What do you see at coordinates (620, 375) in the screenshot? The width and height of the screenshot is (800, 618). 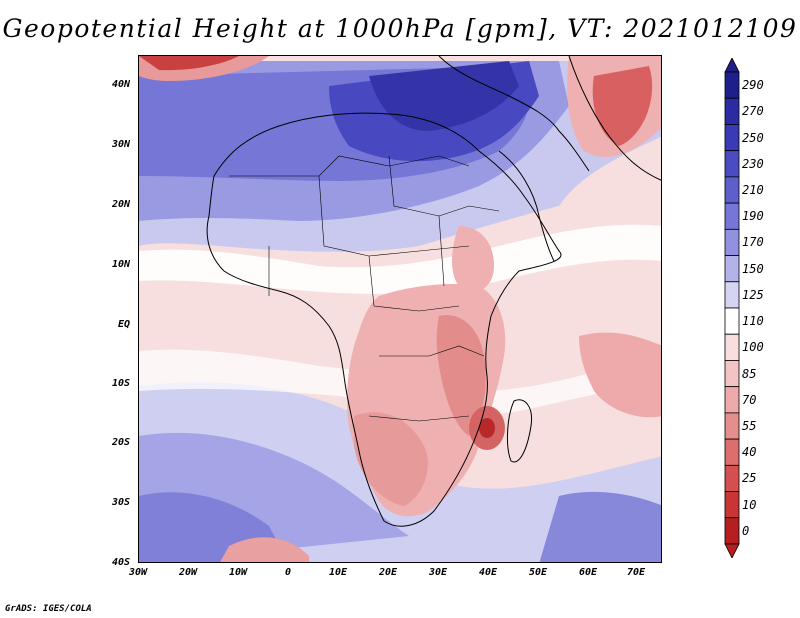 I see `indian-ocean-red` at bounding box center [620, 375].